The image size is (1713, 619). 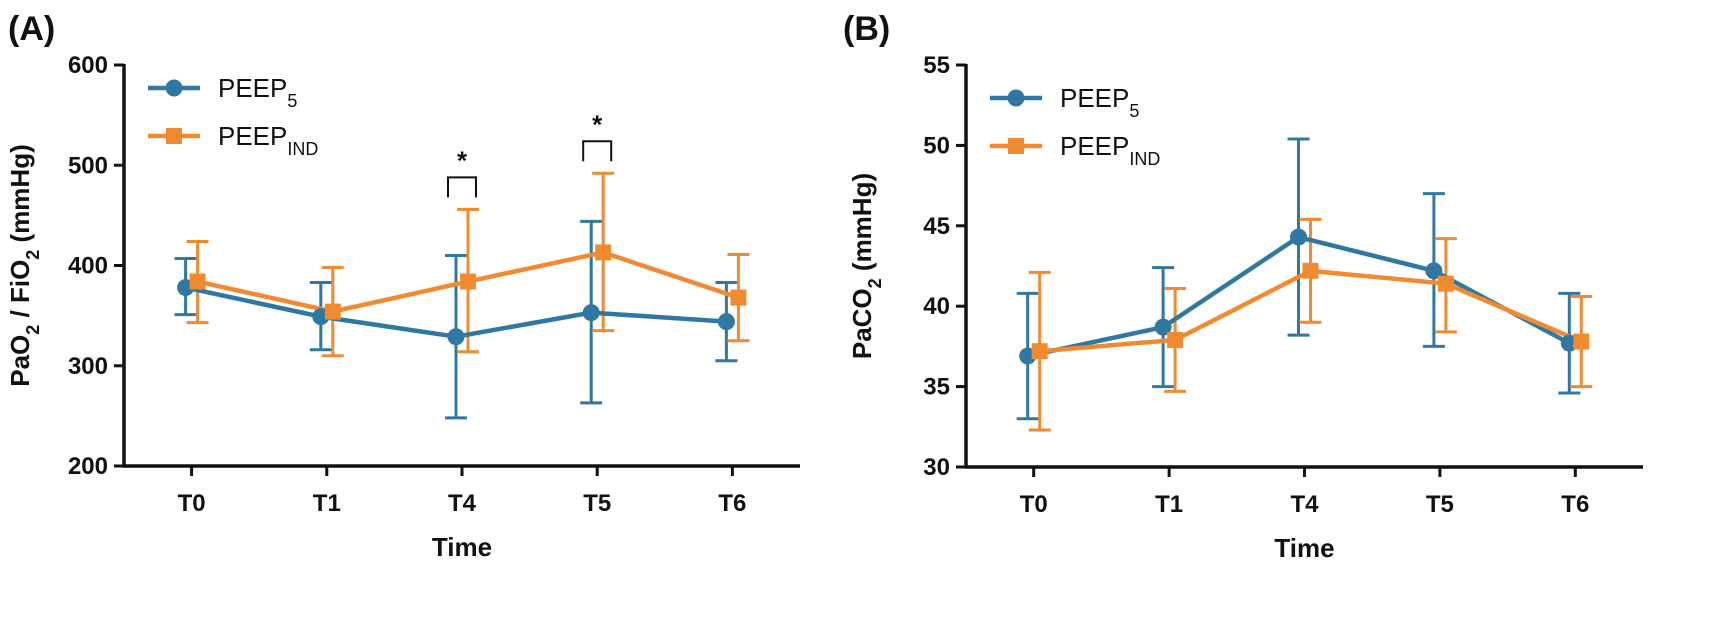 I want to click on panel-a-x-axis-title: Time, so click(x=462, y=547).